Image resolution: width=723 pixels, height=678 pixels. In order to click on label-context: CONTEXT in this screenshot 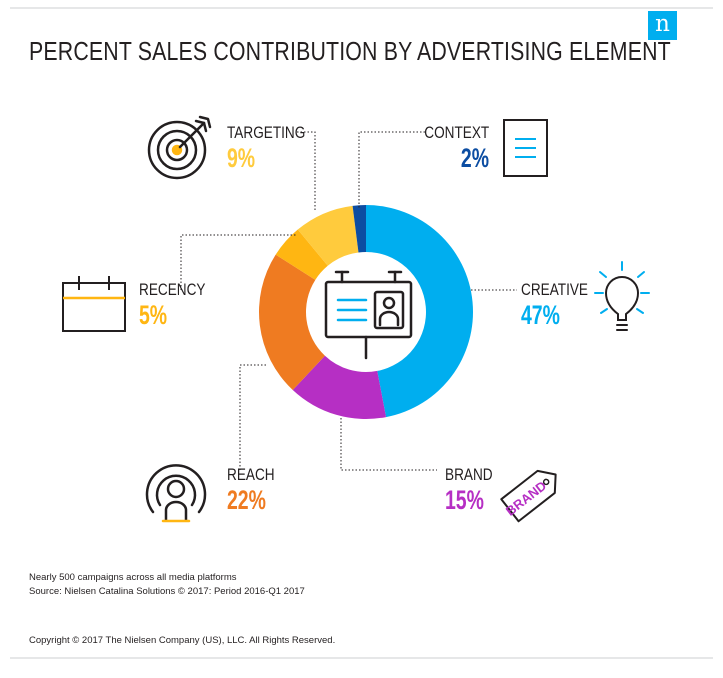, I will do `click(456, 132)`.